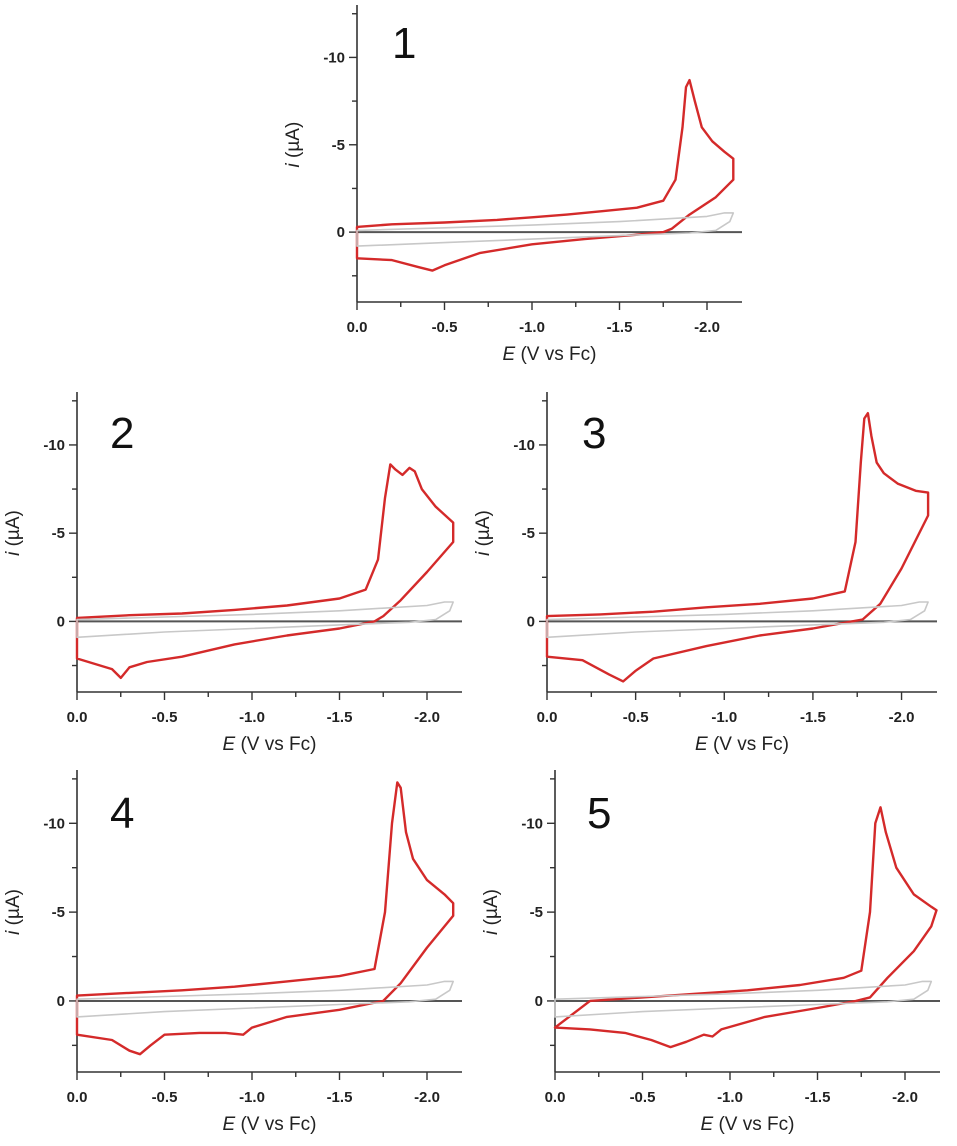 Image resolution: width=957 pixels, height=1146 pixels. What do you see at coordinates (594, 433) in the screenshot?
I see `panel-number: 3` at bounding box center [594, 433].